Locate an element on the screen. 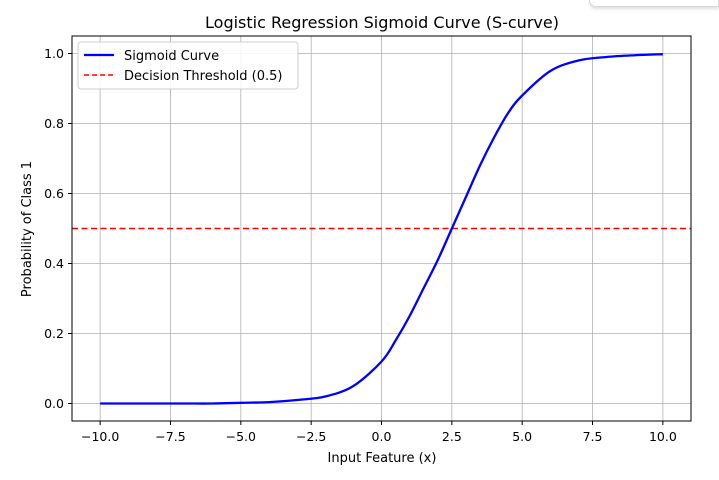 This screenshot has height=480, width=719. y-tick-label: 0.0 is located at coordinates (54, 403).